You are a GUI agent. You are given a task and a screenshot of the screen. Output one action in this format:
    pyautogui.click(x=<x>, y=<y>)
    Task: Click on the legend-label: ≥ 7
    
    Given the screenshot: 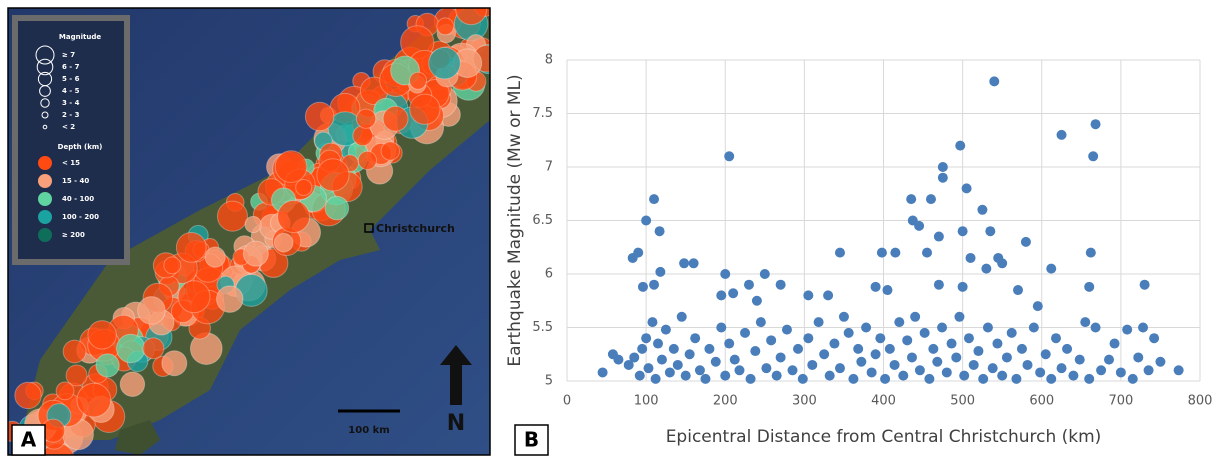 What is the action you would take?
    pyautogui.click(x=68, y=55)
    